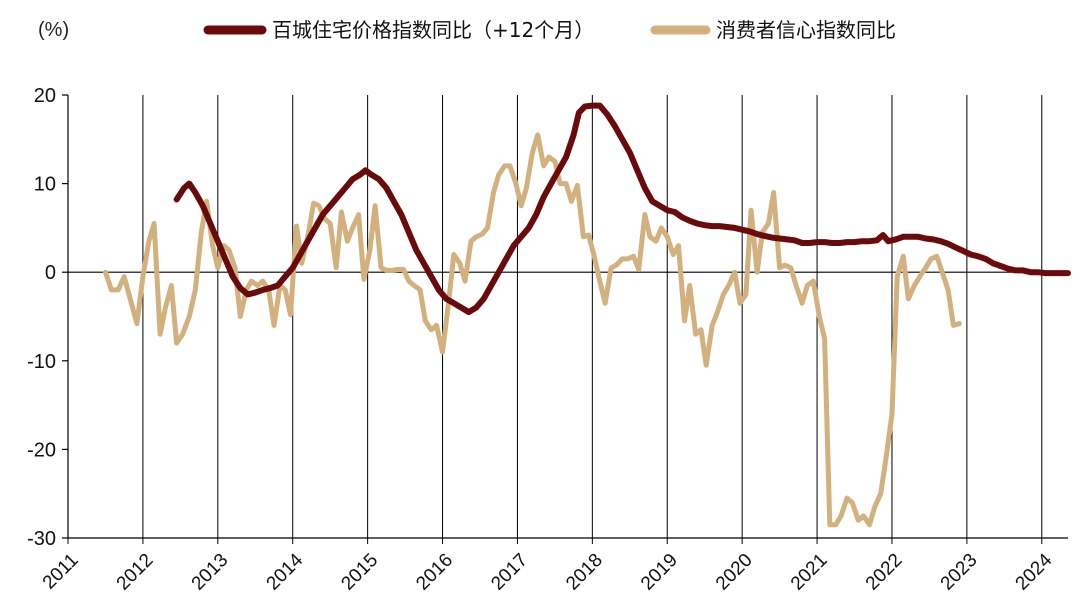 This screenshot has width=1080, height=614. Describe the element at coordinates (210, 572) in the screenshot. I see `x-tick-label: 2013` at that location.